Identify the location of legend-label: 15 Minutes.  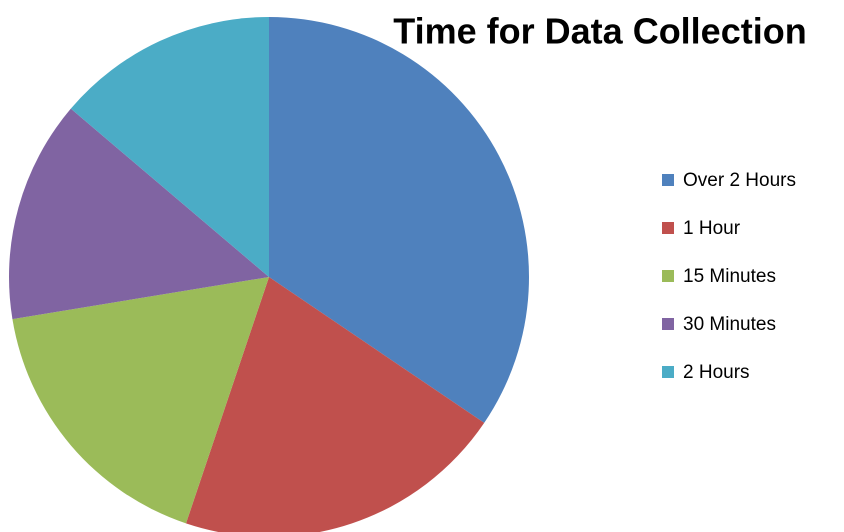
(729, 276).